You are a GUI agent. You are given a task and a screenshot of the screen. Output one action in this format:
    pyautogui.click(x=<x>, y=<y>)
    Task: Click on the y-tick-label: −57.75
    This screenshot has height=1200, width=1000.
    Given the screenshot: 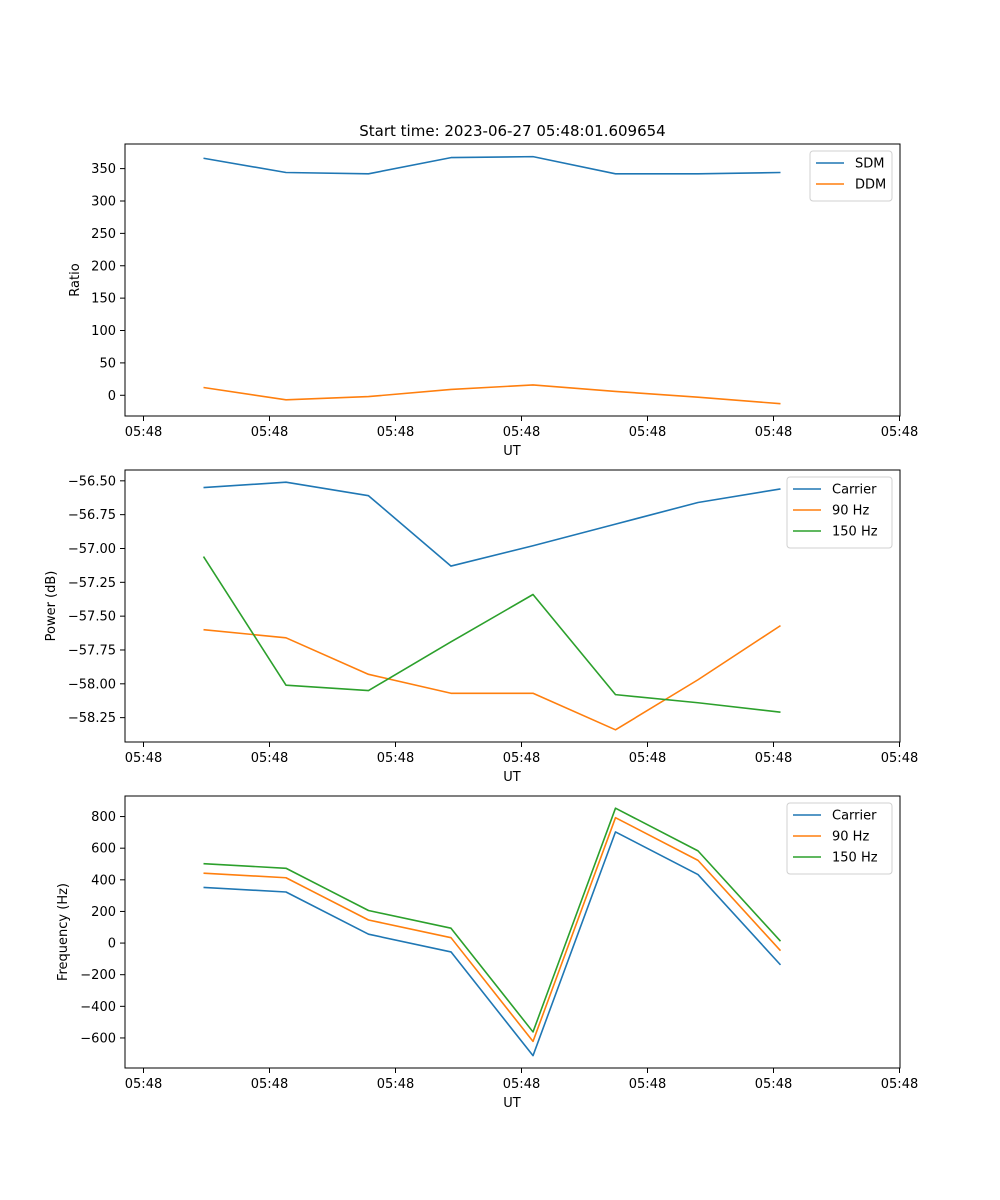 What is the action you would take?
    pyautogui.click(x=92, y=650)
    